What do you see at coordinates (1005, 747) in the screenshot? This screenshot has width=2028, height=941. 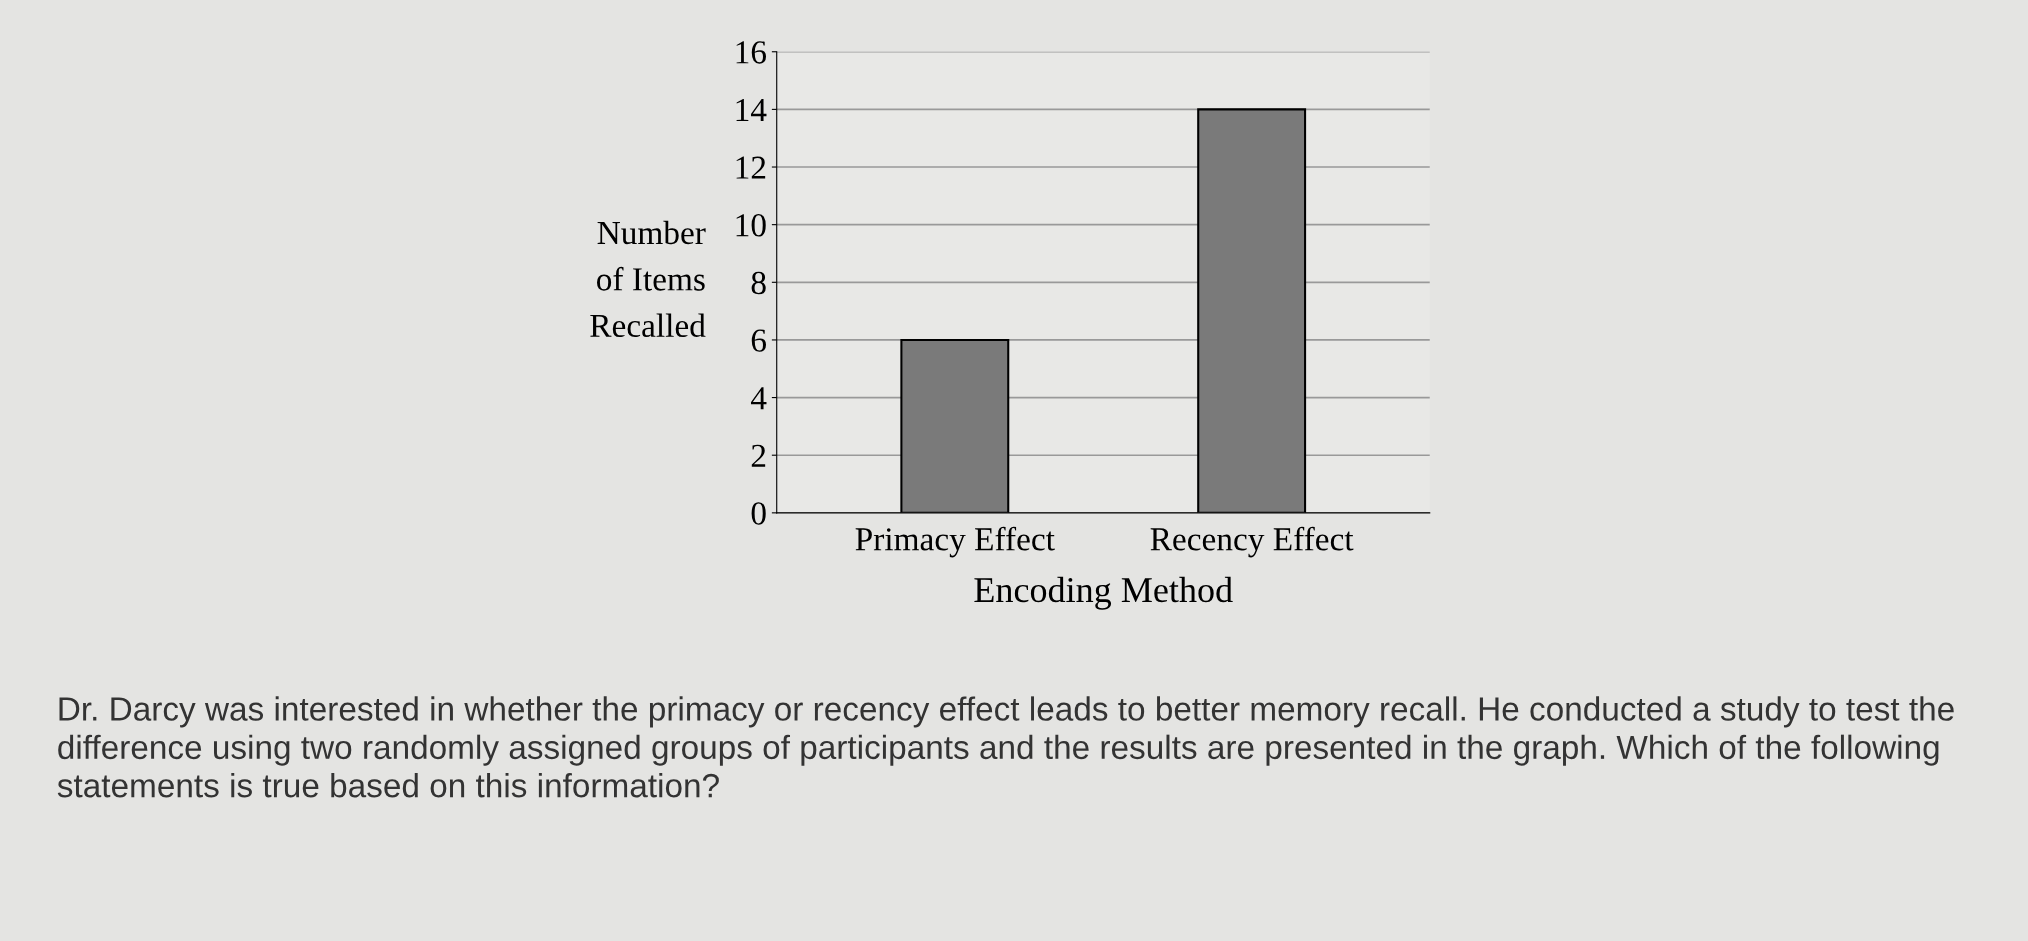 I see `text: Dr. Darcy was interested in whether the primacy or recency effect leads to better memory recall. He conducted a study to test the difference using two randomly assigned groups of participants and the results are presented in the graph. Which of the following statements is true based on this information?` at bounding box center [1005, 747].